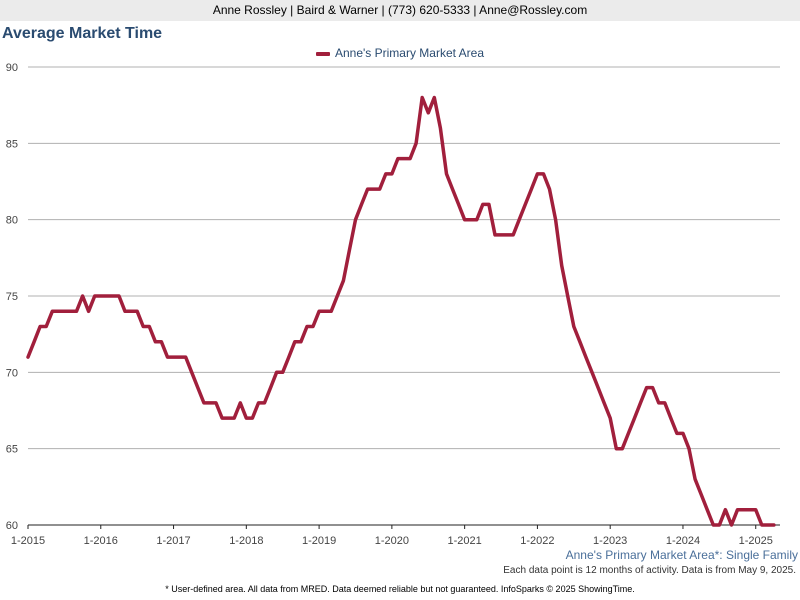 The width and height of the screenshot is (800, 600). Describe the element at coordinates (12, 450) in the screenshot. I see `y-tick-label: 65` at that location.